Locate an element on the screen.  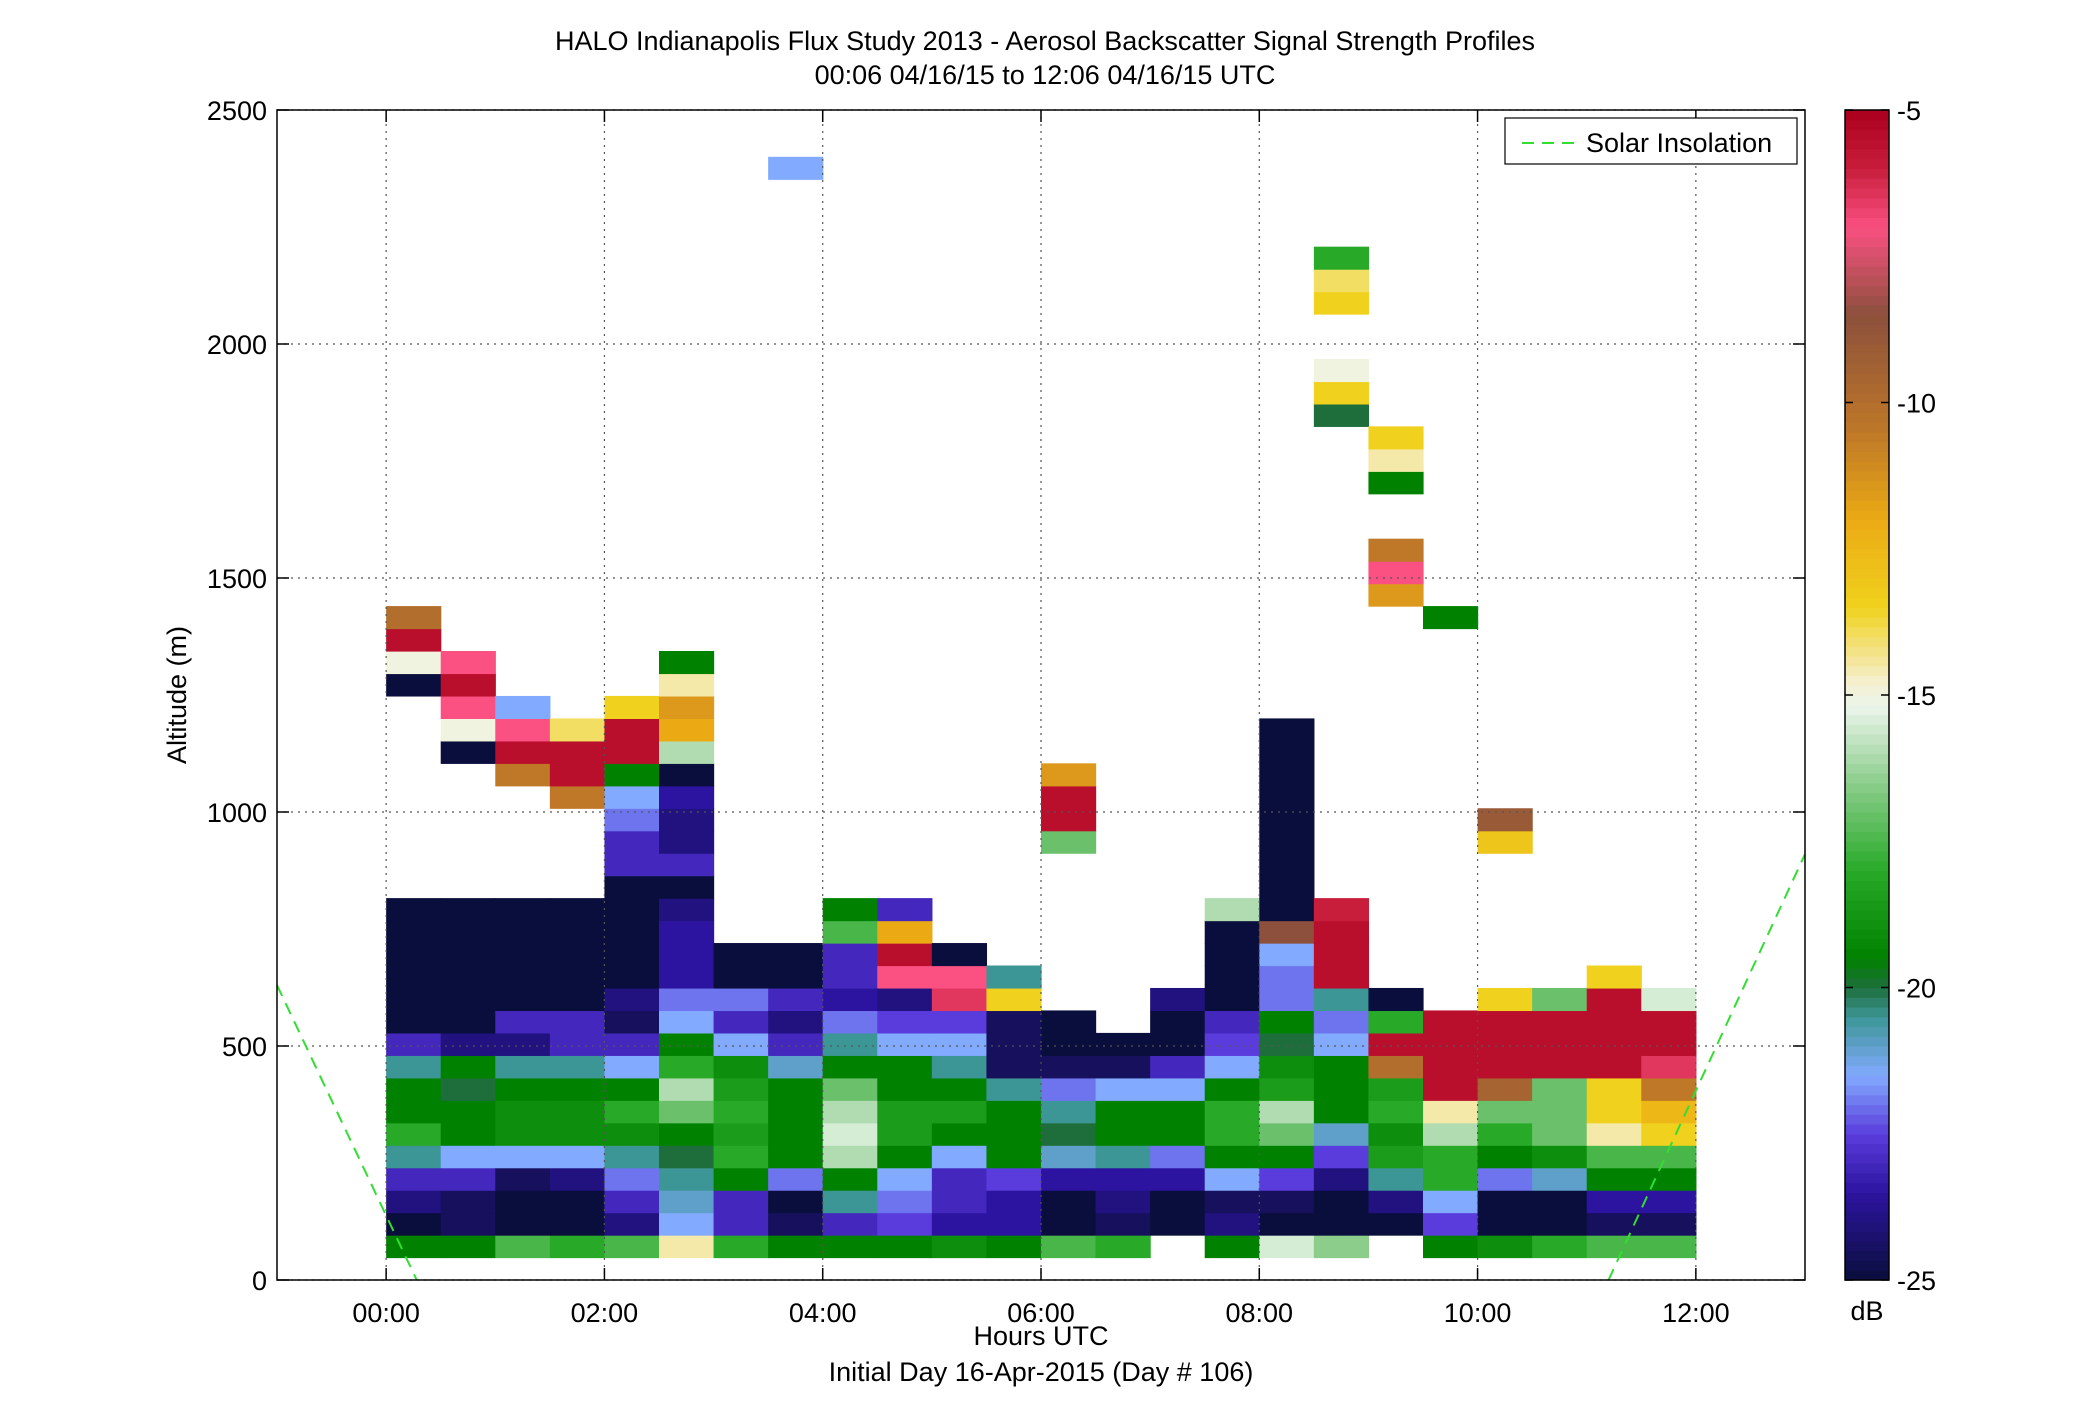
colorbar is located at coordinates (1867, 695).